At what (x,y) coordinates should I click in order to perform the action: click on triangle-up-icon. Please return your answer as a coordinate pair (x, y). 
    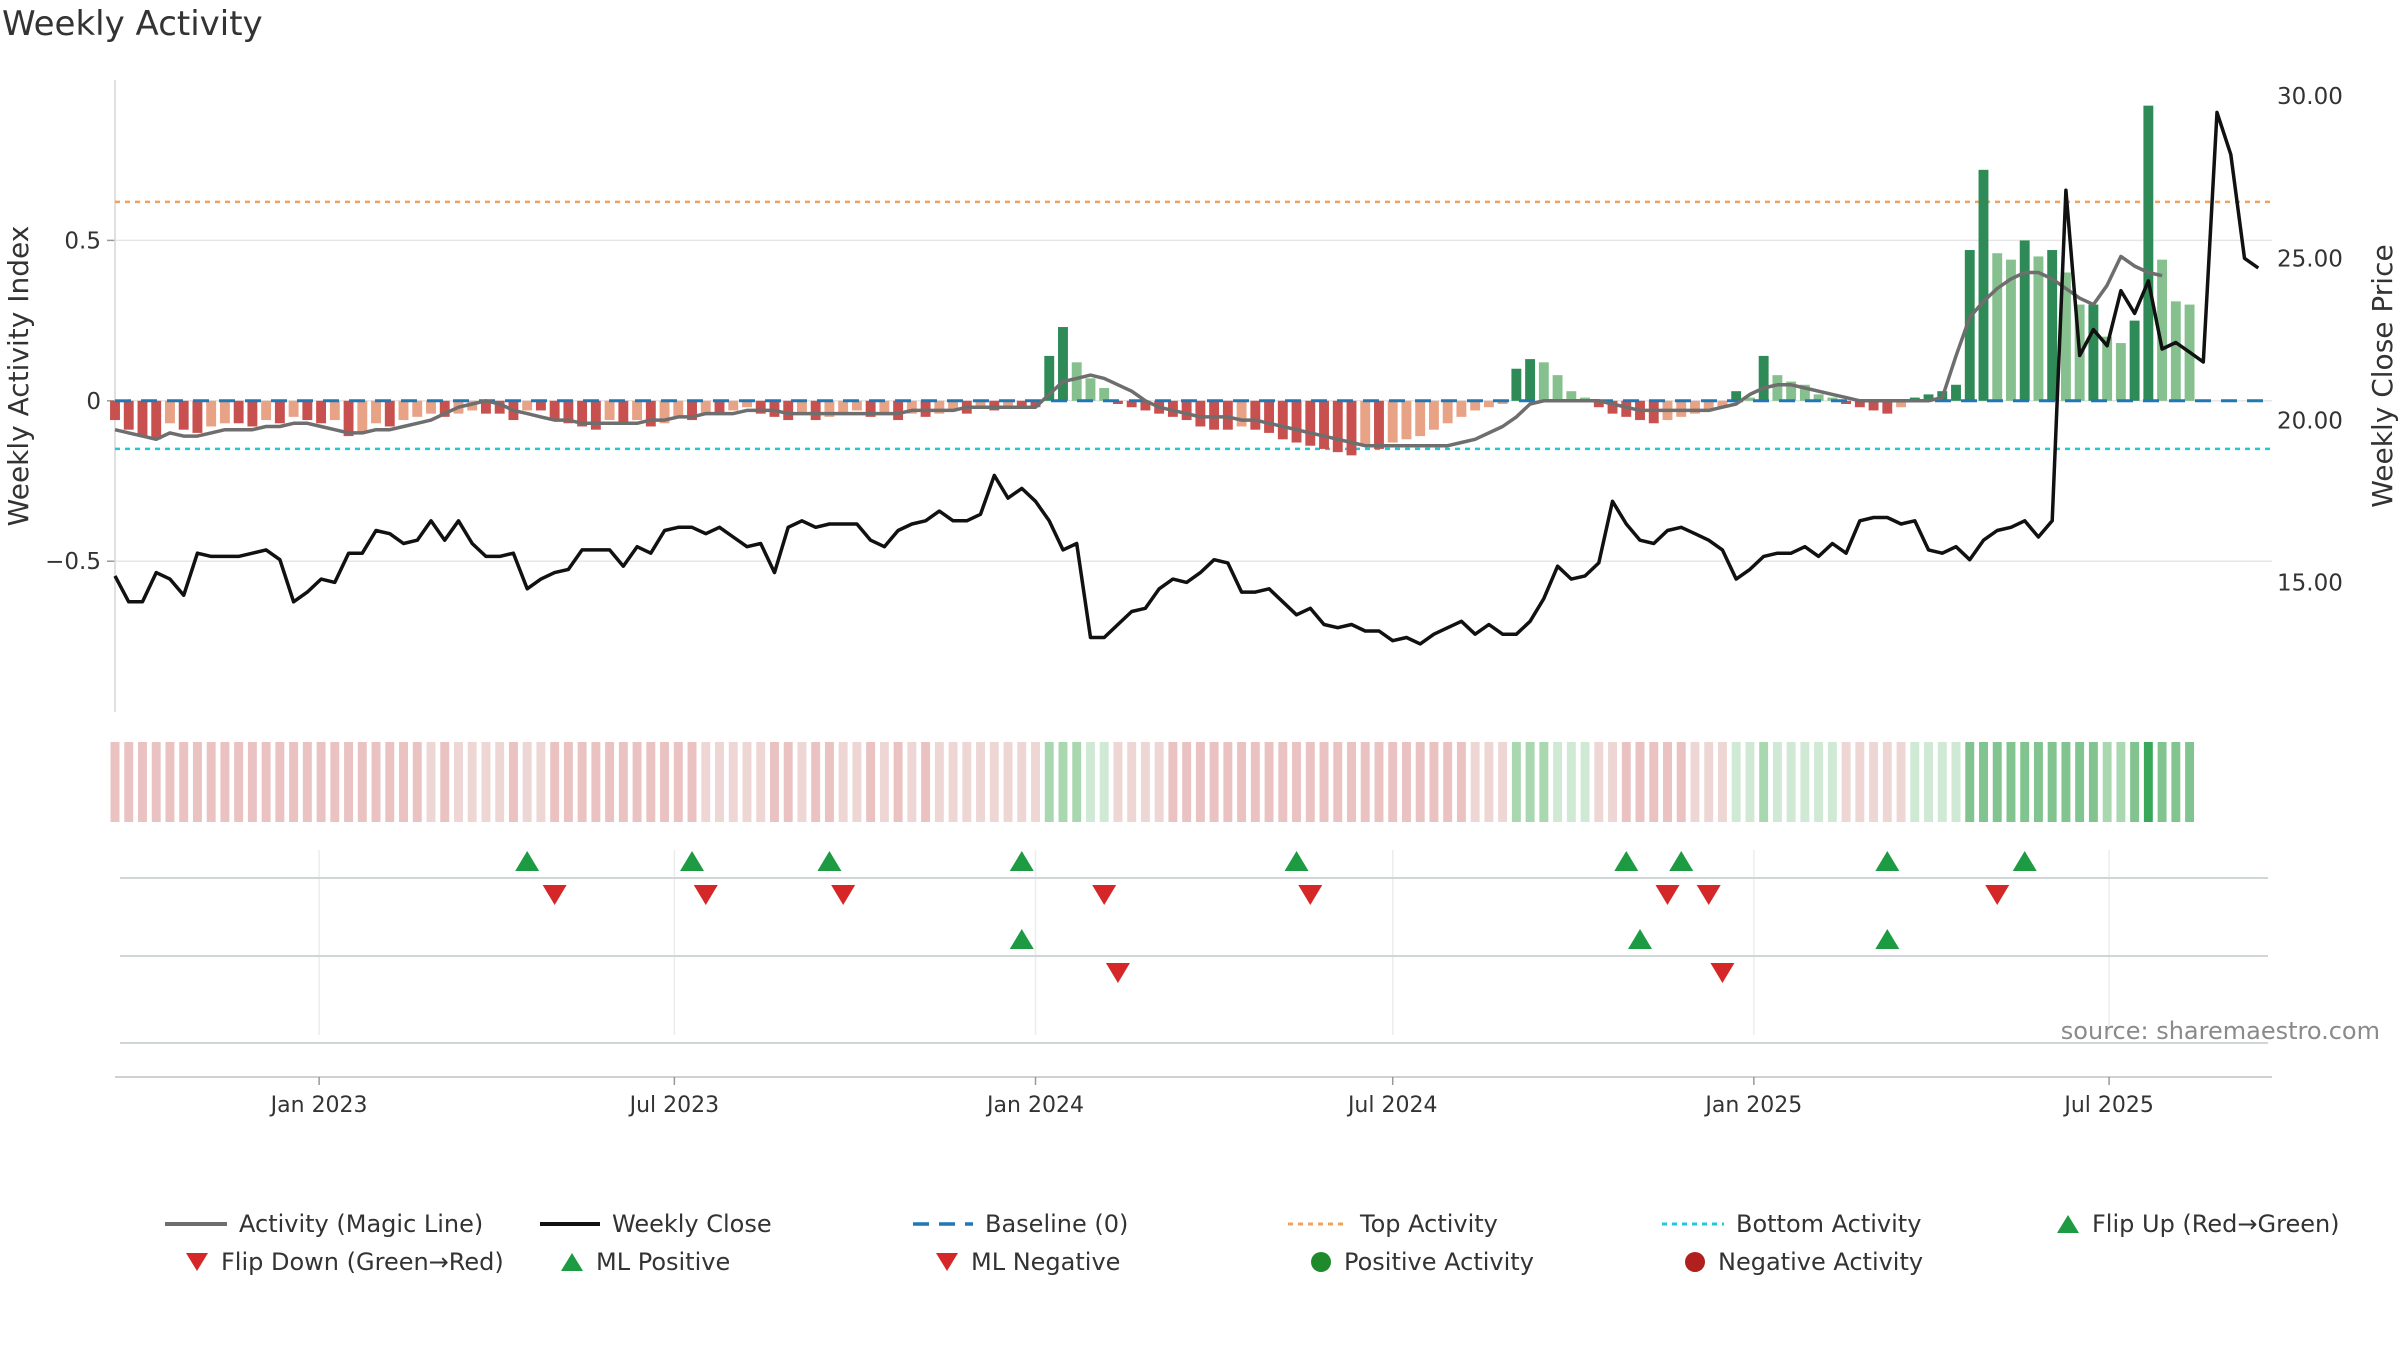
    Looking at the image, I should click on (572, 1262).